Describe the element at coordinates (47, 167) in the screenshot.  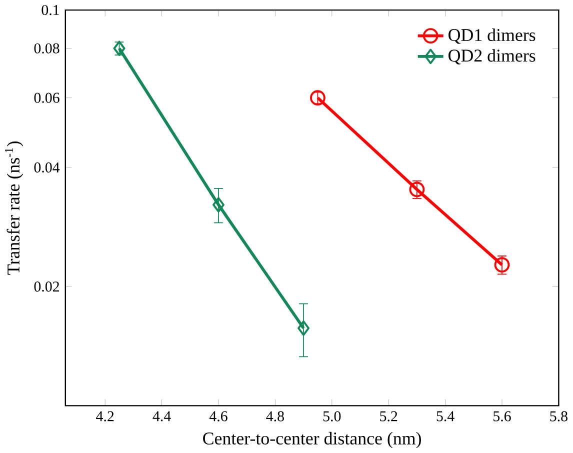
I see `y-tick-label: 0.04` at that location.